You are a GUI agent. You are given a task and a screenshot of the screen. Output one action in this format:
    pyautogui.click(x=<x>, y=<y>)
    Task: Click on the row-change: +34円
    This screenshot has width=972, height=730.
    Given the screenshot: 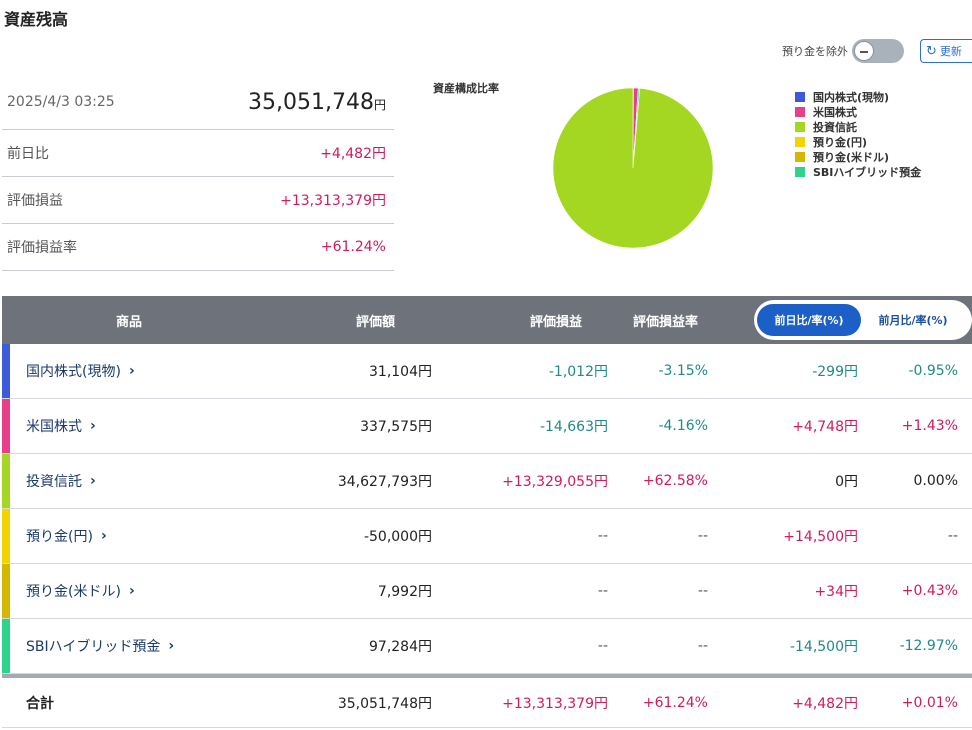 What is the action you would take?
    pyautogui.click(x=836, y=592)
    